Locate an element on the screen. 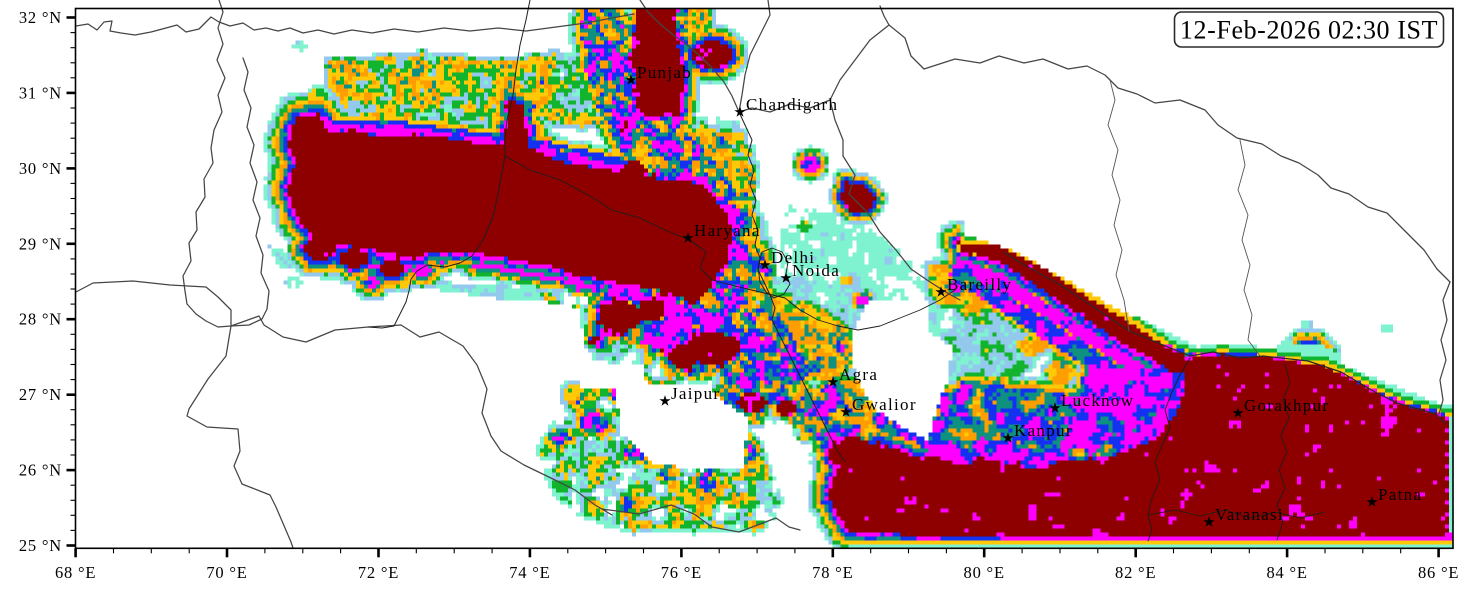 The width and height of the screenshot is (1471, 591). svg-text: Jaipur is located at coordinates (695, 393).